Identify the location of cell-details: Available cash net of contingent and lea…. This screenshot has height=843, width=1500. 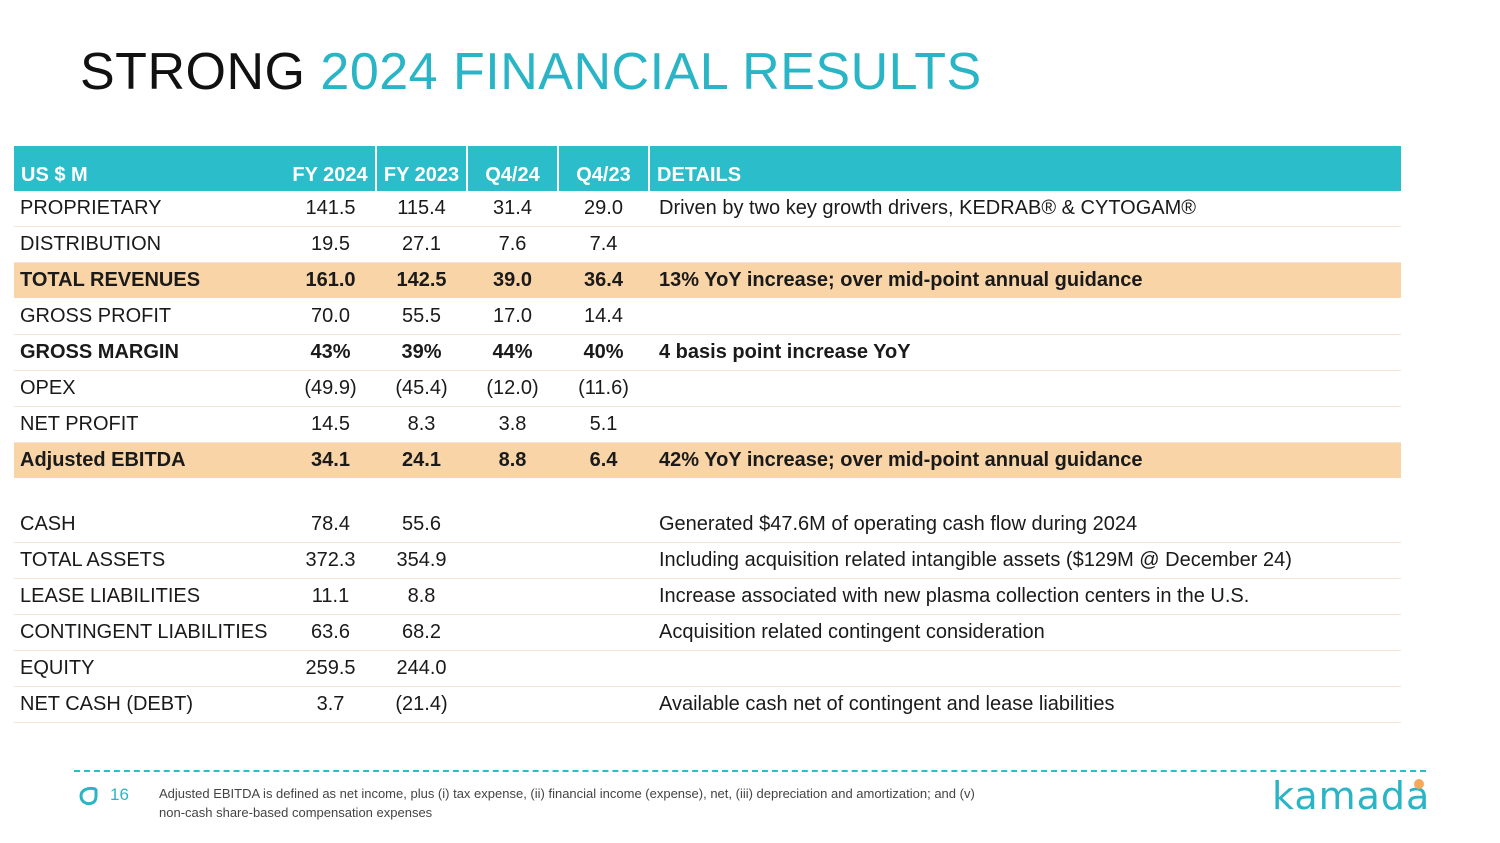
(1025, 704).